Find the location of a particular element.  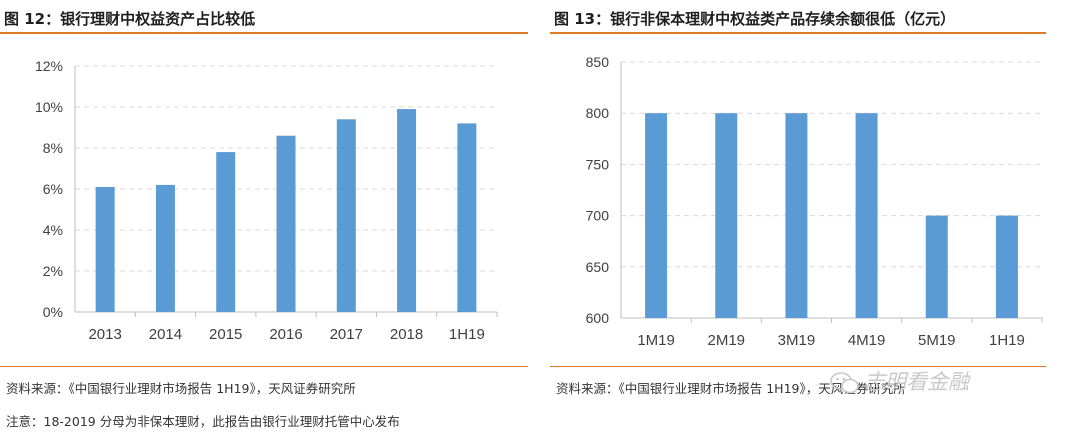

x-tick-label: 2016 is located at coordinates (285, 334).